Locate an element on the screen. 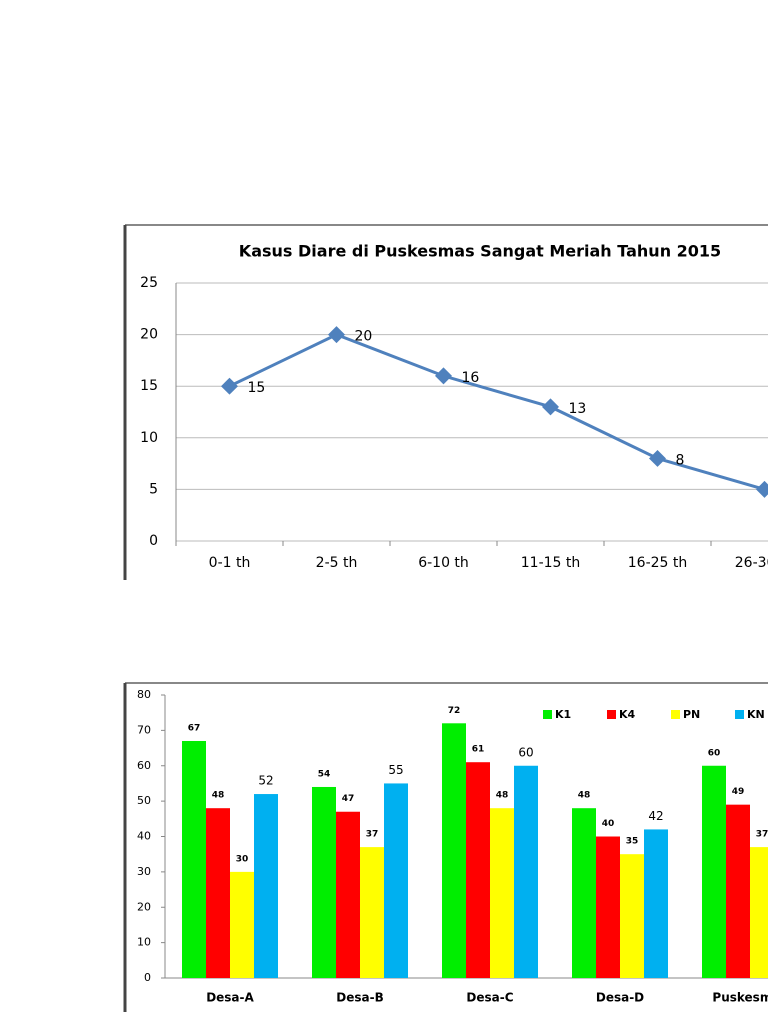  legend-label: K1 is located at coordinates (563, 714).